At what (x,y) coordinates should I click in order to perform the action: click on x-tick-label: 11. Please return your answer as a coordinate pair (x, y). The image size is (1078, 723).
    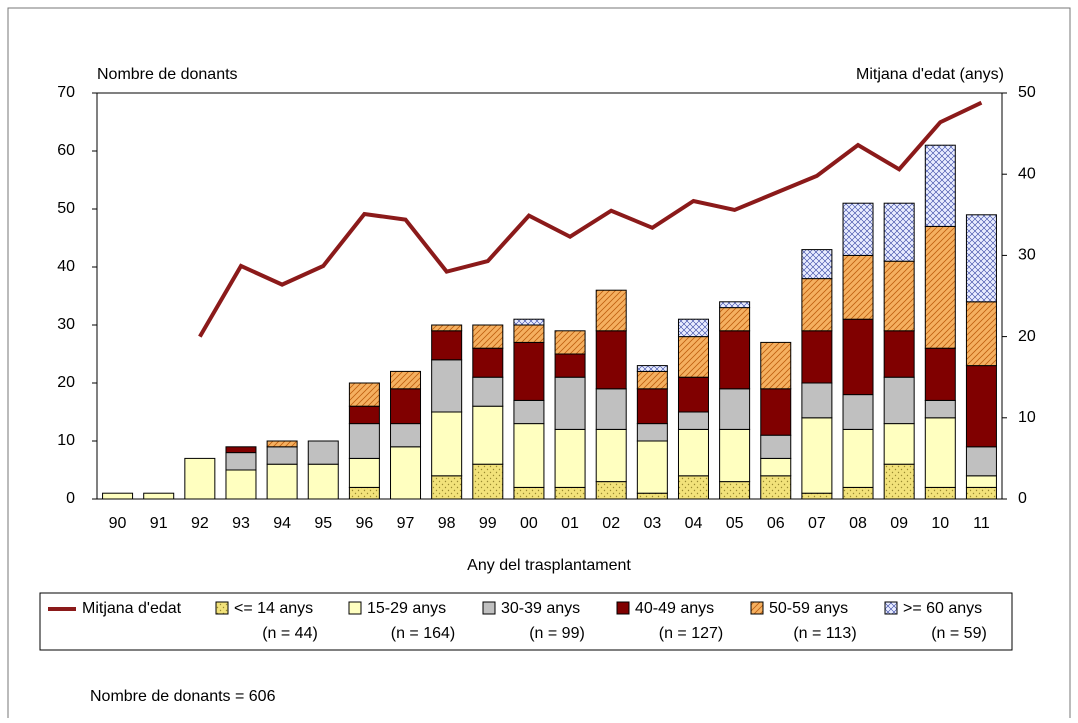
    Looking at the image, I should click on (981, 523).